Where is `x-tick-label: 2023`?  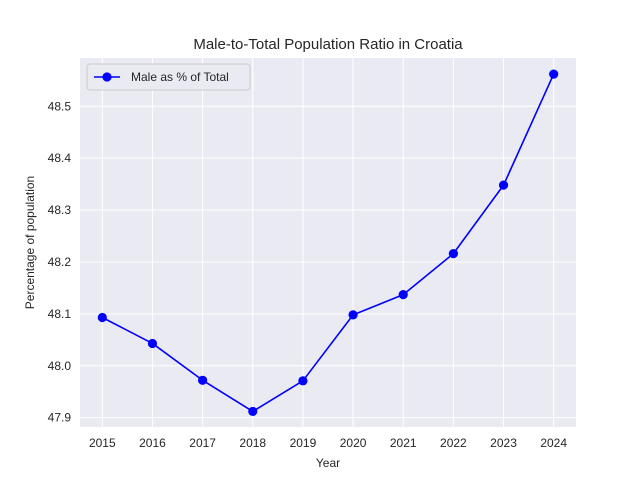 x-tick-label: 2023 is located at coordinates (503, 443).